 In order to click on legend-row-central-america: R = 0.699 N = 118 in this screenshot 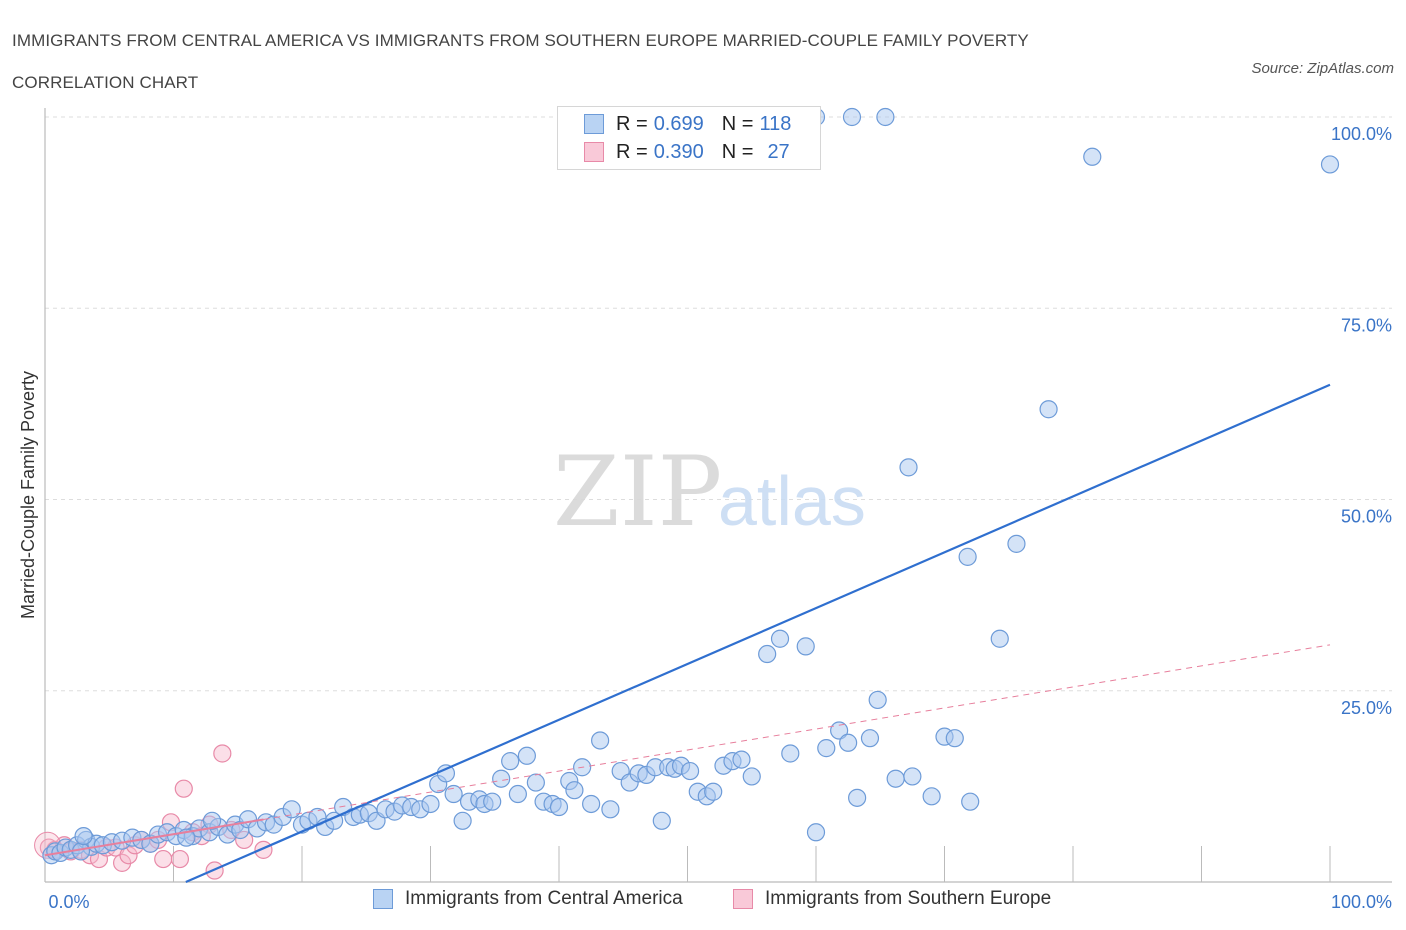, I will do `click(690, 124)`.